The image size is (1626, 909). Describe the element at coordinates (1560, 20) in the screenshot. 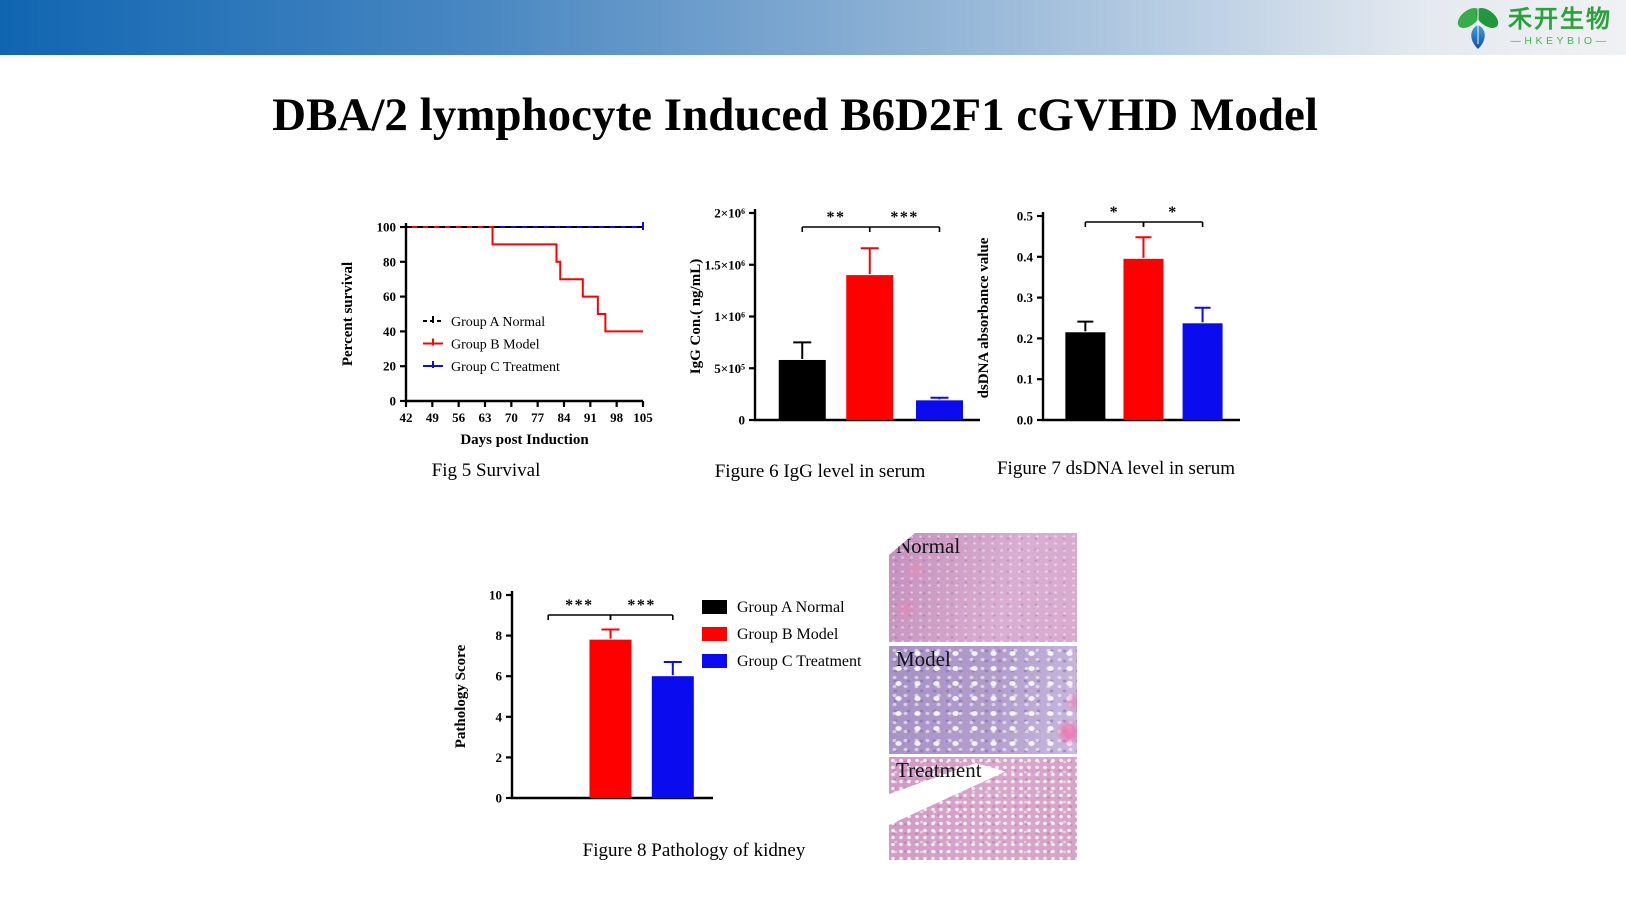

I see `logo-brand-cn: 禾开生物` at that location.